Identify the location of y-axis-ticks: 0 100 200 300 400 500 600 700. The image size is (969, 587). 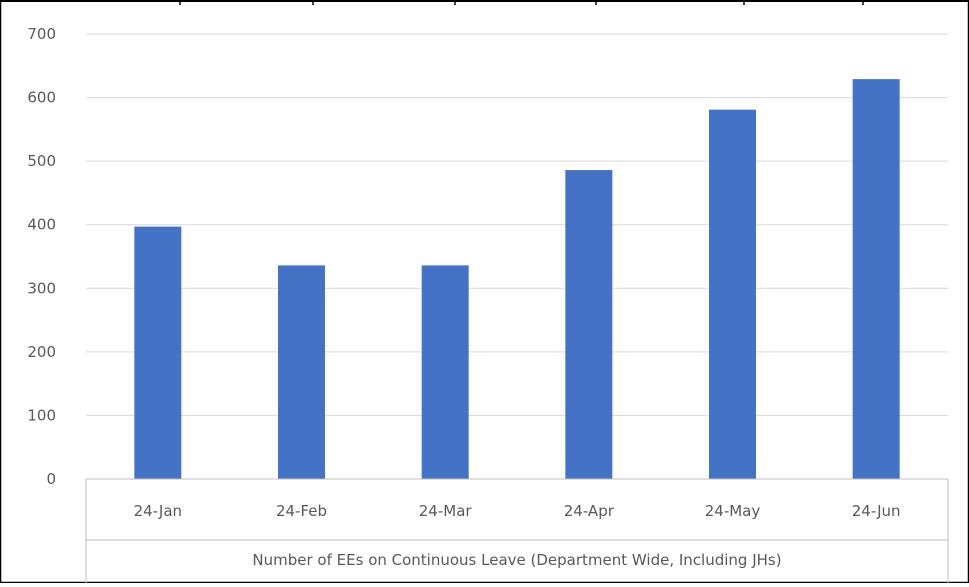
(41, 256).